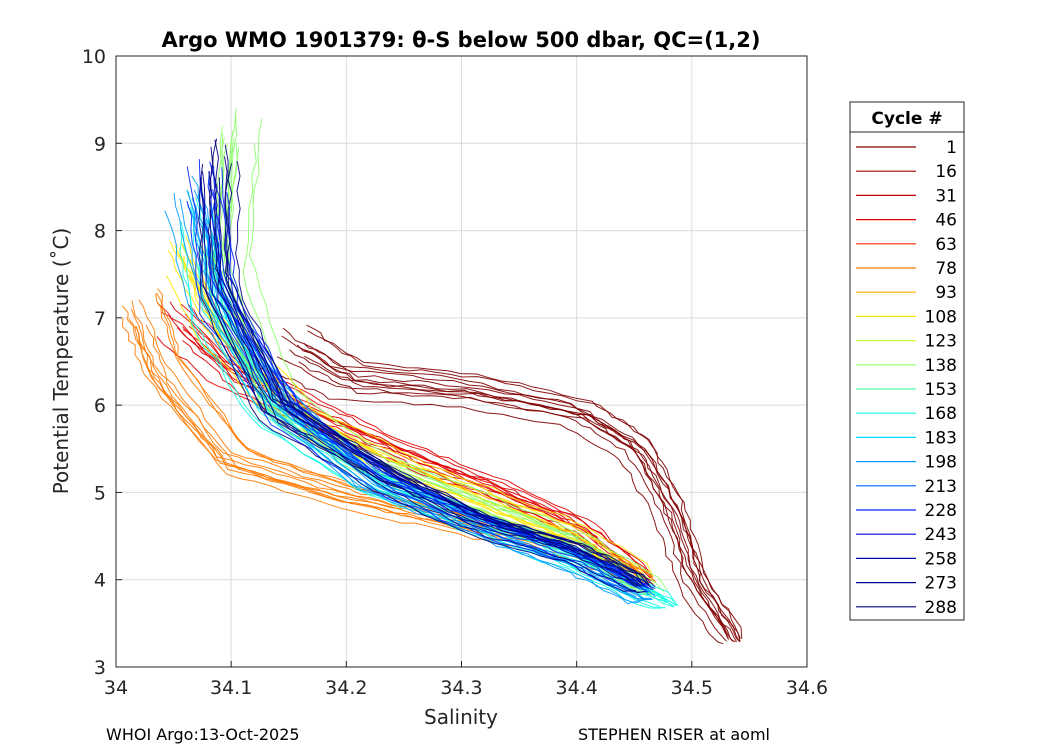 The image size is (1050, 750). What do you see at coordinates (807, 688) in the screenshot?
I see `x-tick-label: 34.6` at bounding box center [807, 688].